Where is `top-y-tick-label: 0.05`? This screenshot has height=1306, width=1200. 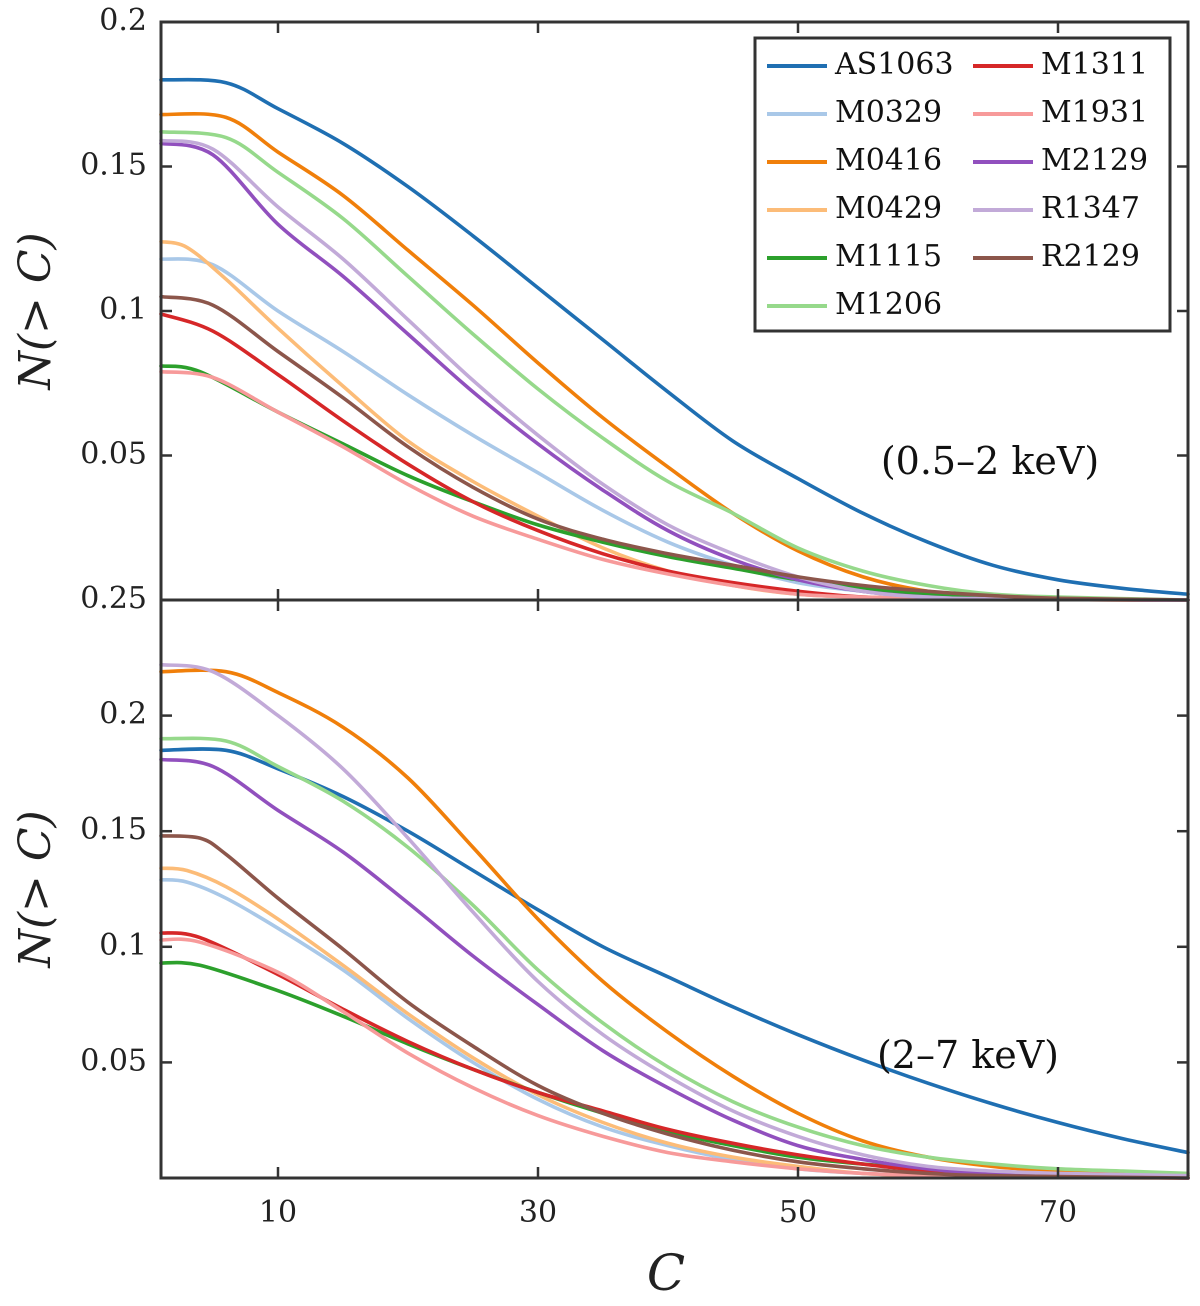 top-y-tick-label: 0.05 is located at coordinates (113, 454).